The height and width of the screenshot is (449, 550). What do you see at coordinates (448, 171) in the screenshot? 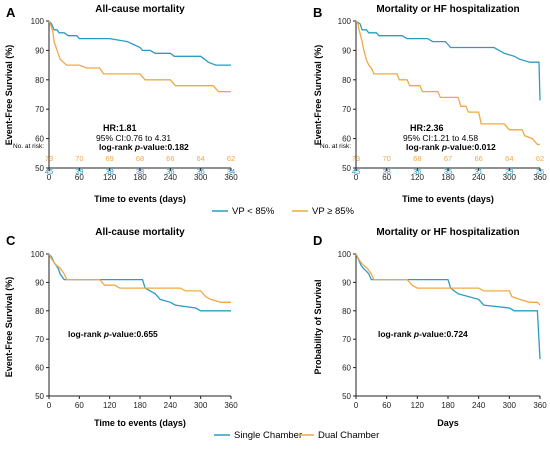
I see `risk-count: 35` at bounding box center [448, 171].